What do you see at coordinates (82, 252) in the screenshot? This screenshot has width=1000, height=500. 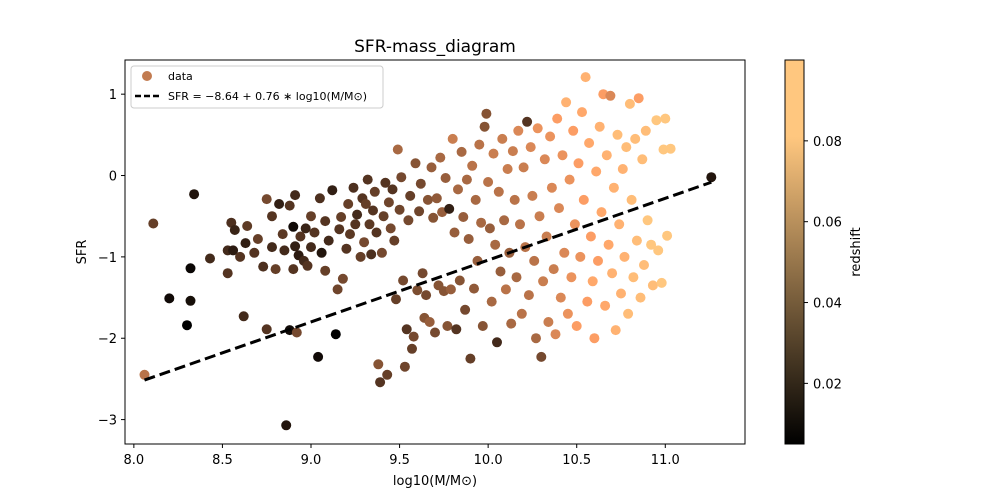 I see `y-axis-label: SFR` at bounding box center [82, 252].